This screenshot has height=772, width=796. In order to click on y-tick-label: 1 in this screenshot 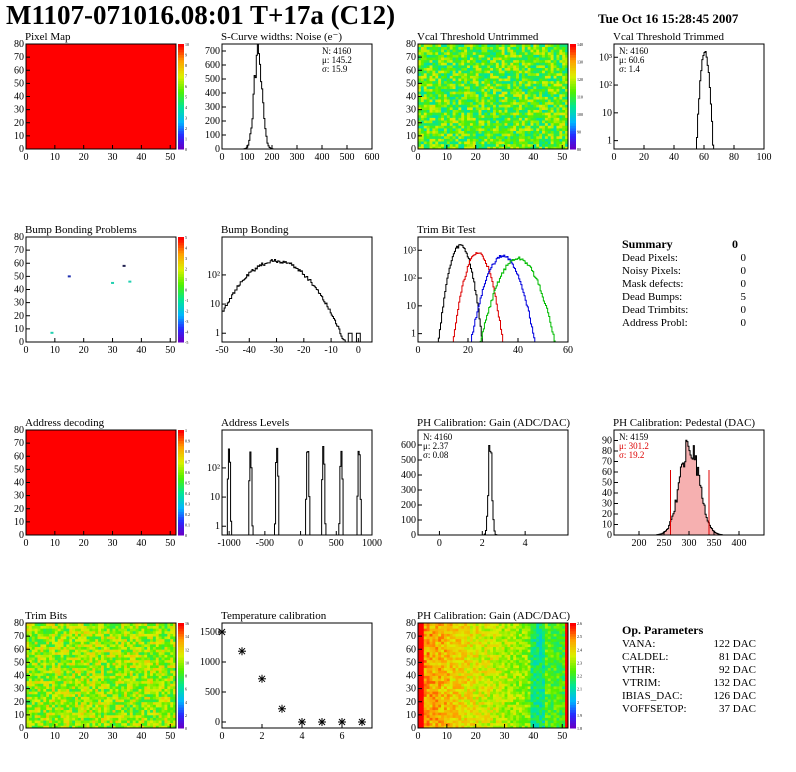, I will do `click(413, 334)`.